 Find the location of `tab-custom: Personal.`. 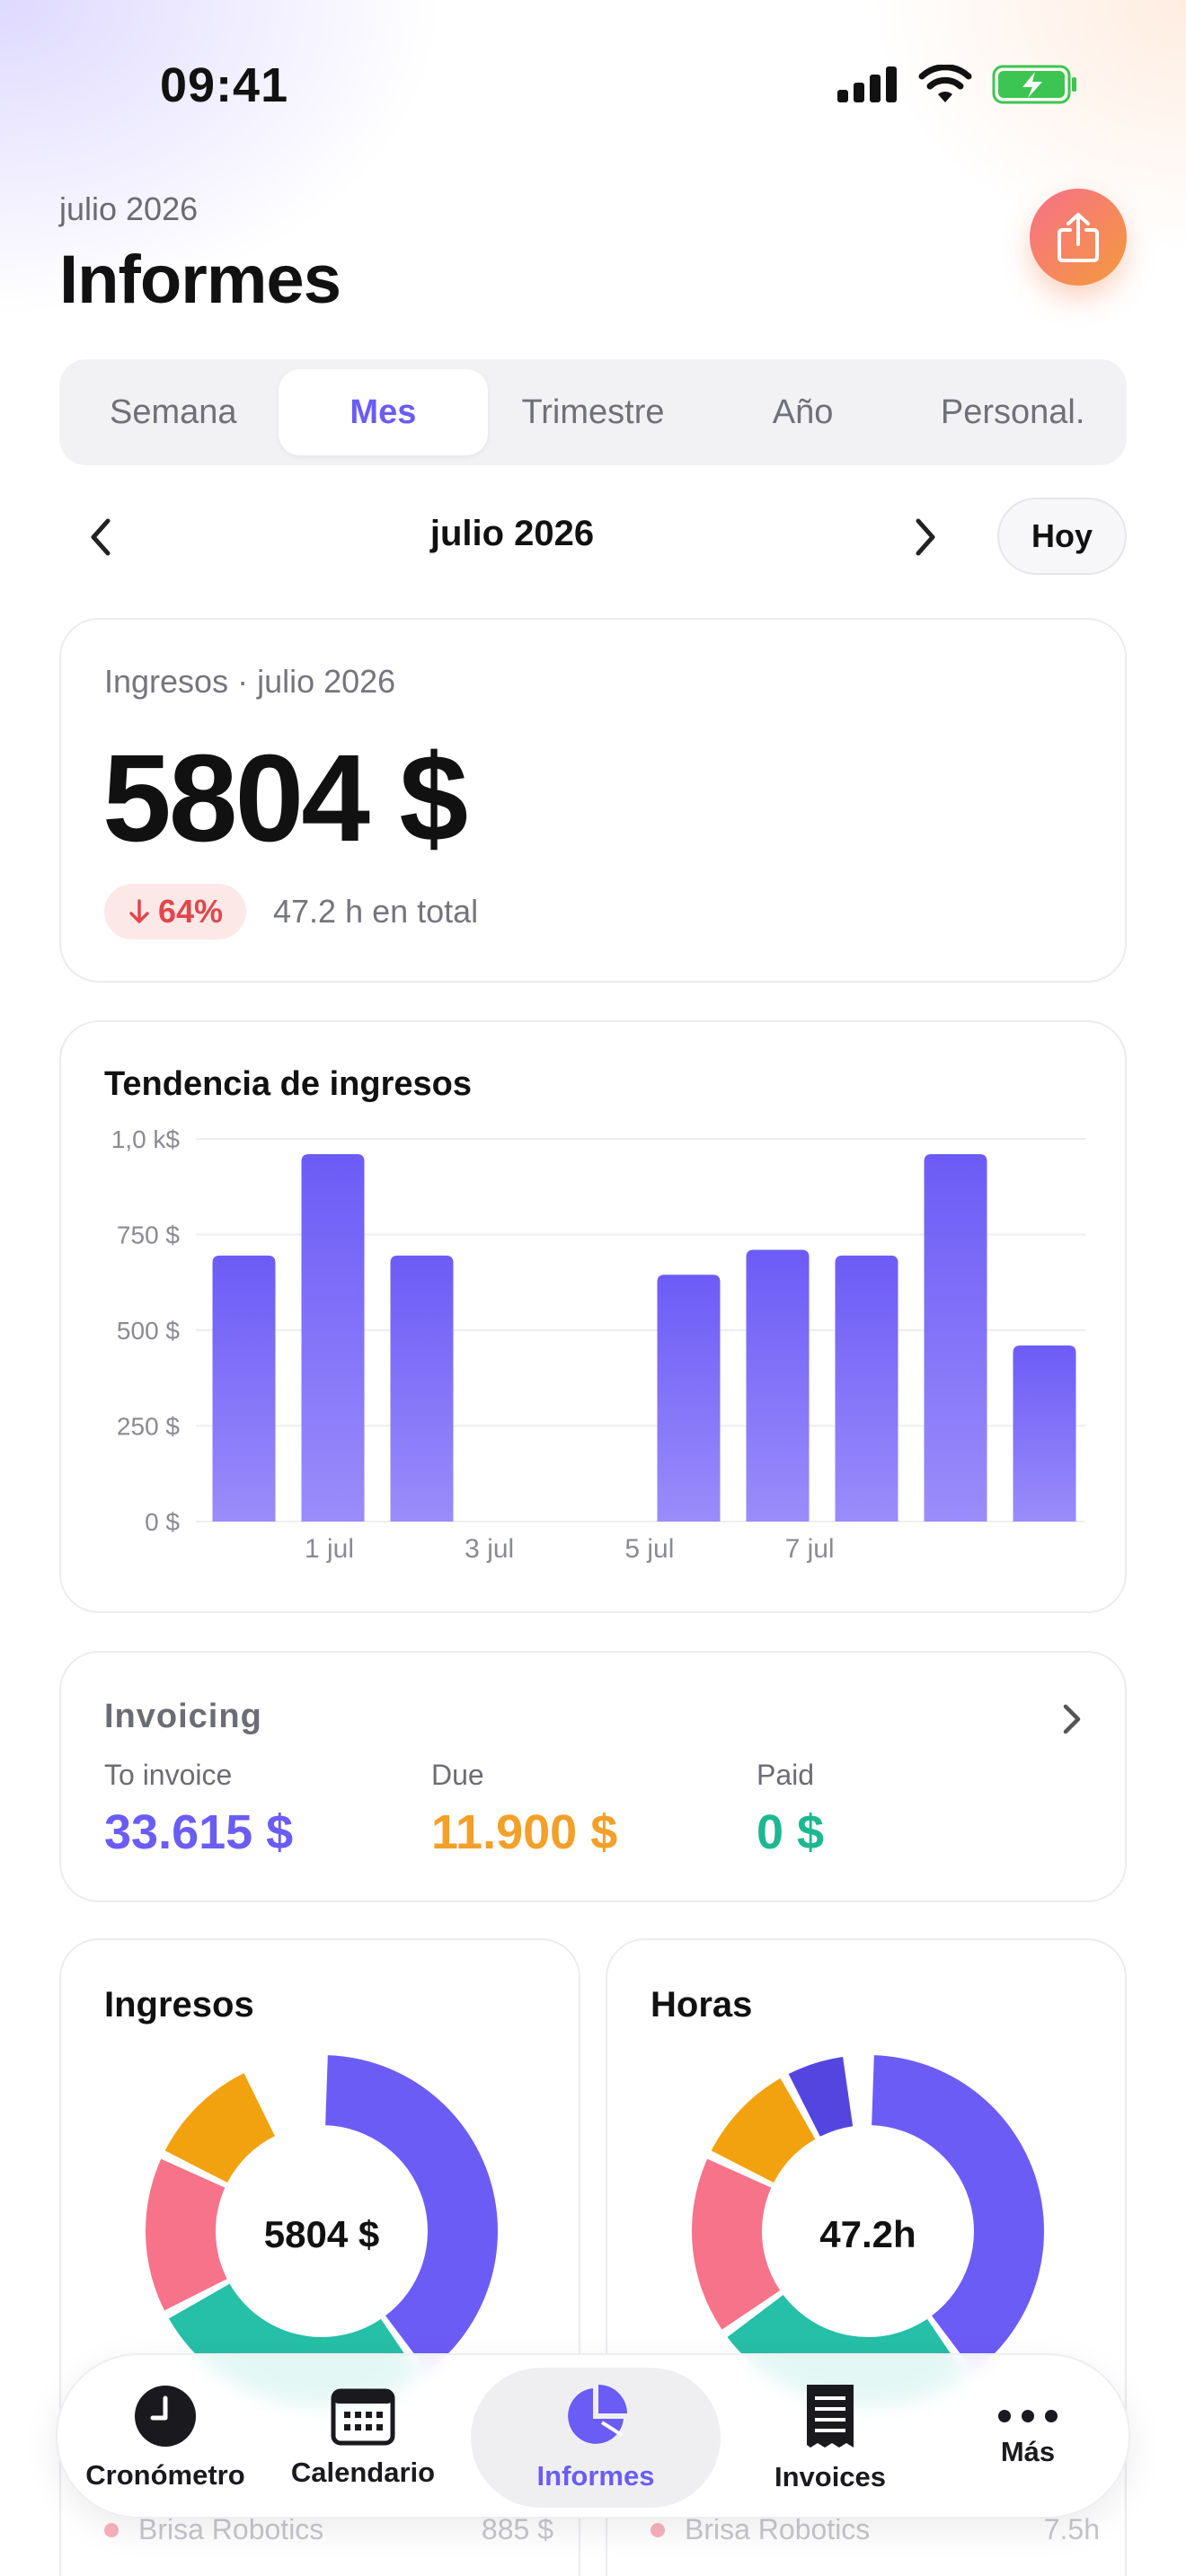

tab-custom: Personal. is located at coordinates (1013, 412).